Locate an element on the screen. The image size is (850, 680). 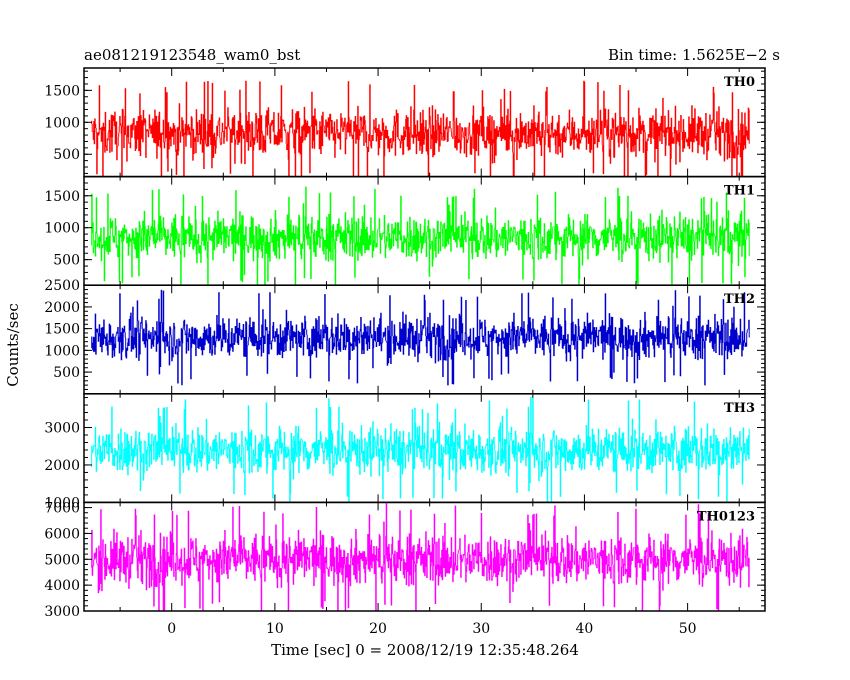
panel-th3: 1000 2000 3000 TH3 is located at coordinates (405, 452).